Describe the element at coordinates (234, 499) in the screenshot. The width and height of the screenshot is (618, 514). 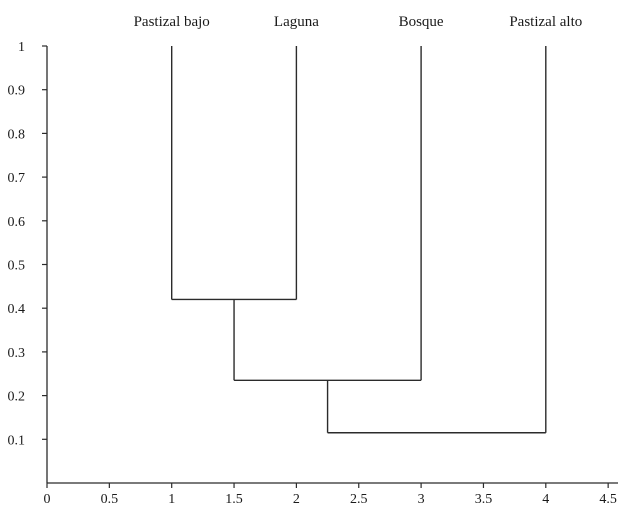
I see `x-tick-label: 1.5` at that location.